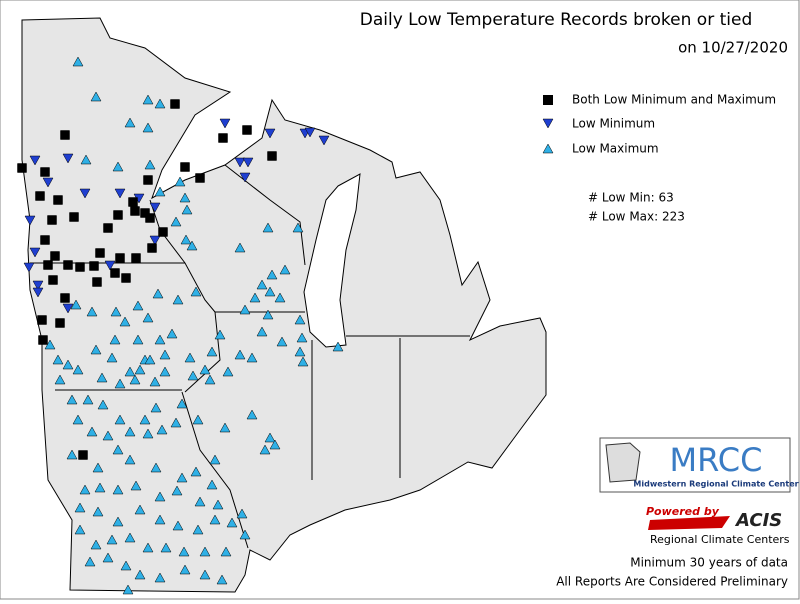 The image size is (800, 604). Describe the element at coordinates (758, 520) in the screenshot. I see `logo-text: ACIS` at that location.